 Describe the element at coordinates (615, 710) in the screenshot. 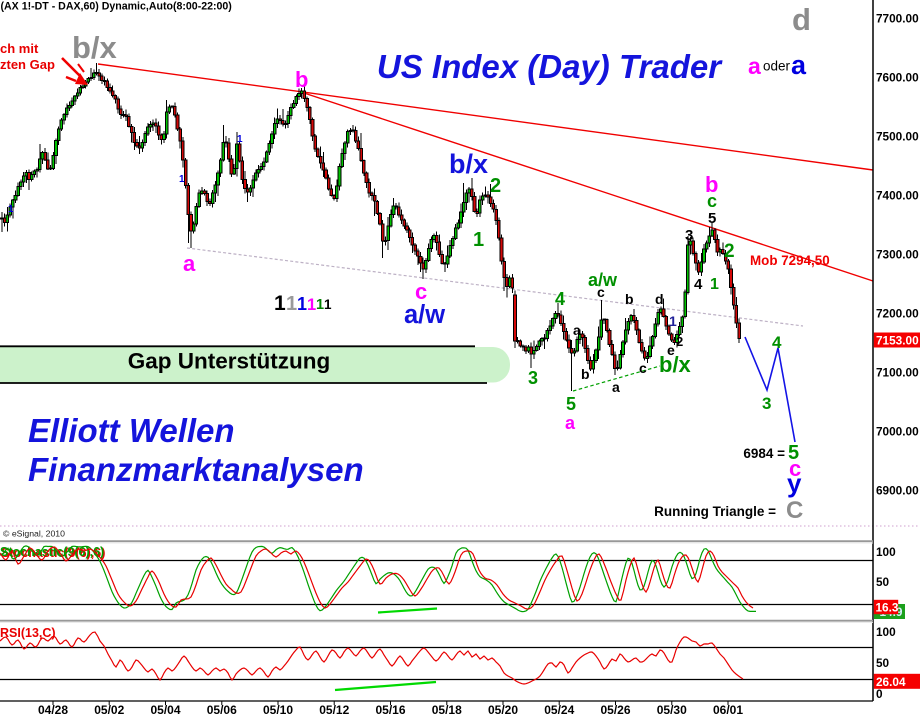

I see `svg-text: 05/26` at that location.